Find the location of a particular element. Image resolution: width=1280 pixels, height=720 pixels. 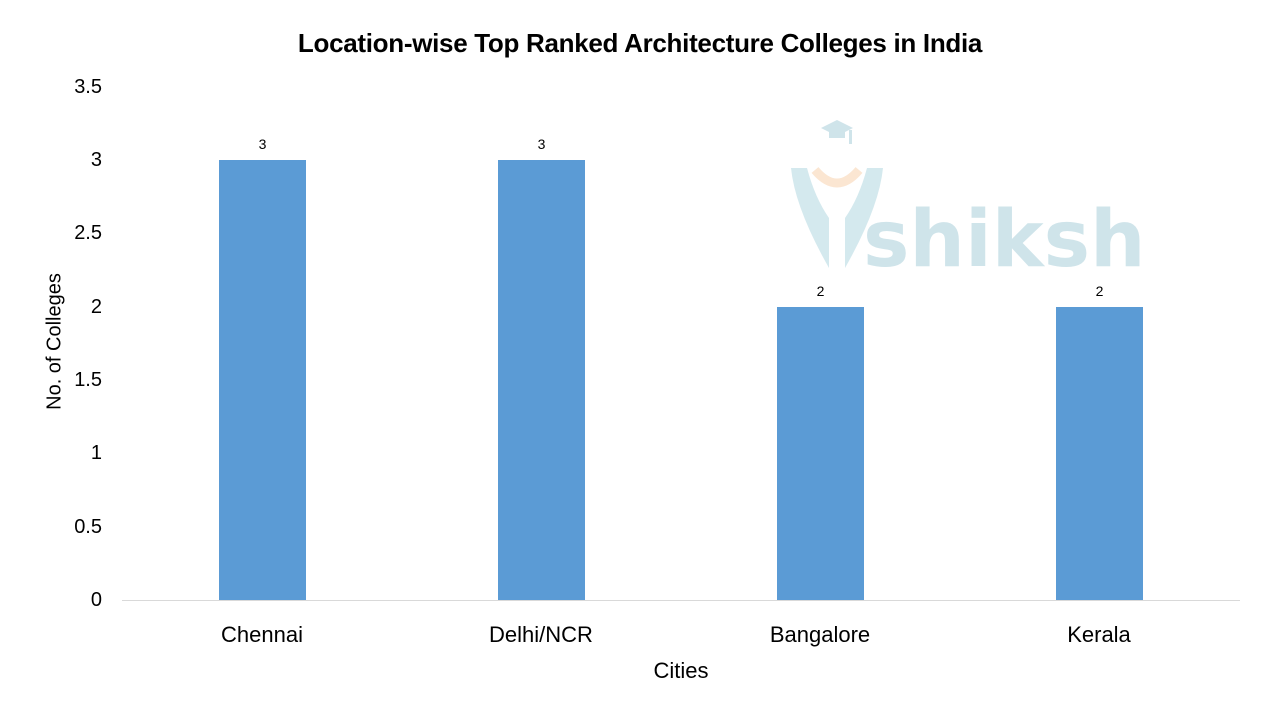

svg-text: shiksha is located at coordinates (1004, 236).